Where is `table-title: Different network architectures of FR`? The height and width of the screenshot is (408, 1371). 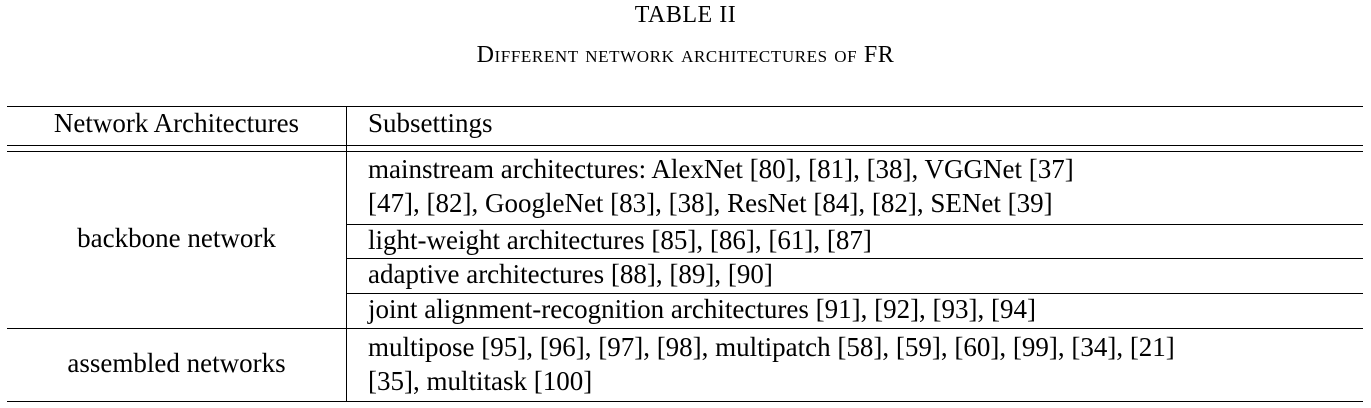
table-title: Different network architectures of FR is located at coordinates (685, 55).